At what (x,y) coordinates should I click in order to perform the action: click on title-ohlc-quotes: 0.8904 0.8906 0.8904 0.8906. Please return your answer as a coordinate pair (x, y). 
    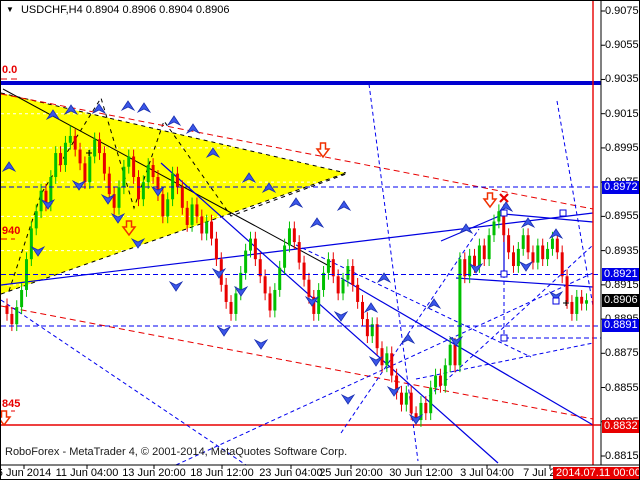
    Looking at the image, I should click on (157, 10).